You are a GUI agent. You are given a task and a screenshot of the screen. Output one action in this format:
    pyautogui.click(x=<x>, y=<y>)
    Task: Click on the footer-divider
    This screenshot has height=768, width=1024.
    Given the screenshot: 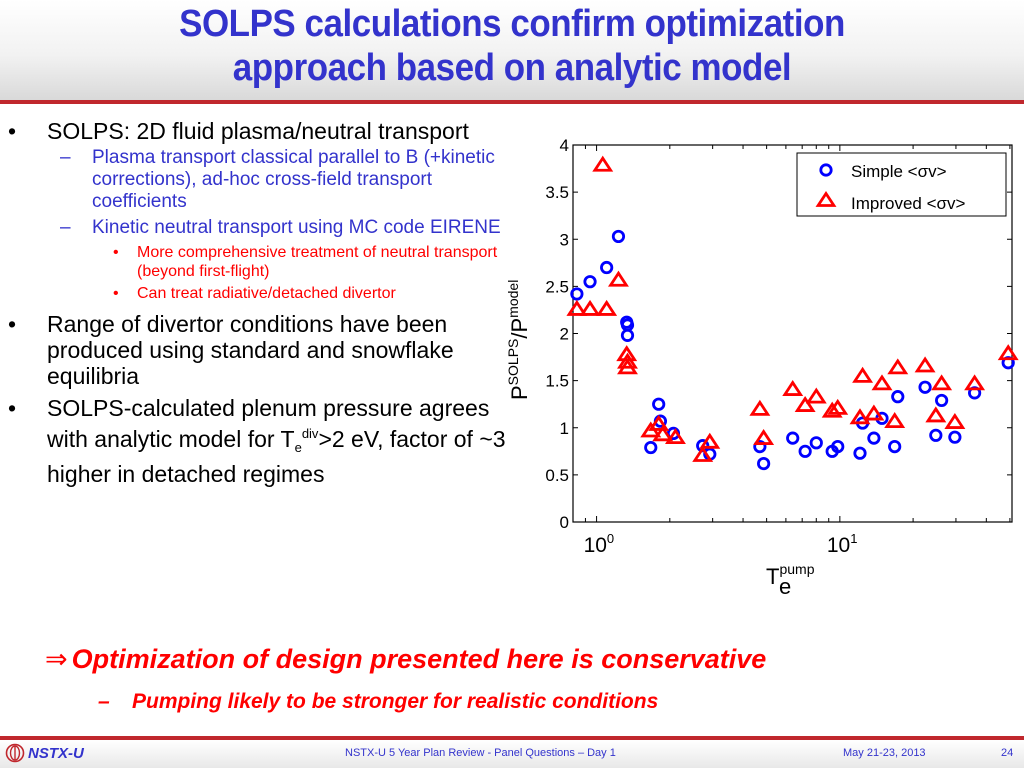 What is the action you would take?
    pyautogui.click(x=512, y=738)
    